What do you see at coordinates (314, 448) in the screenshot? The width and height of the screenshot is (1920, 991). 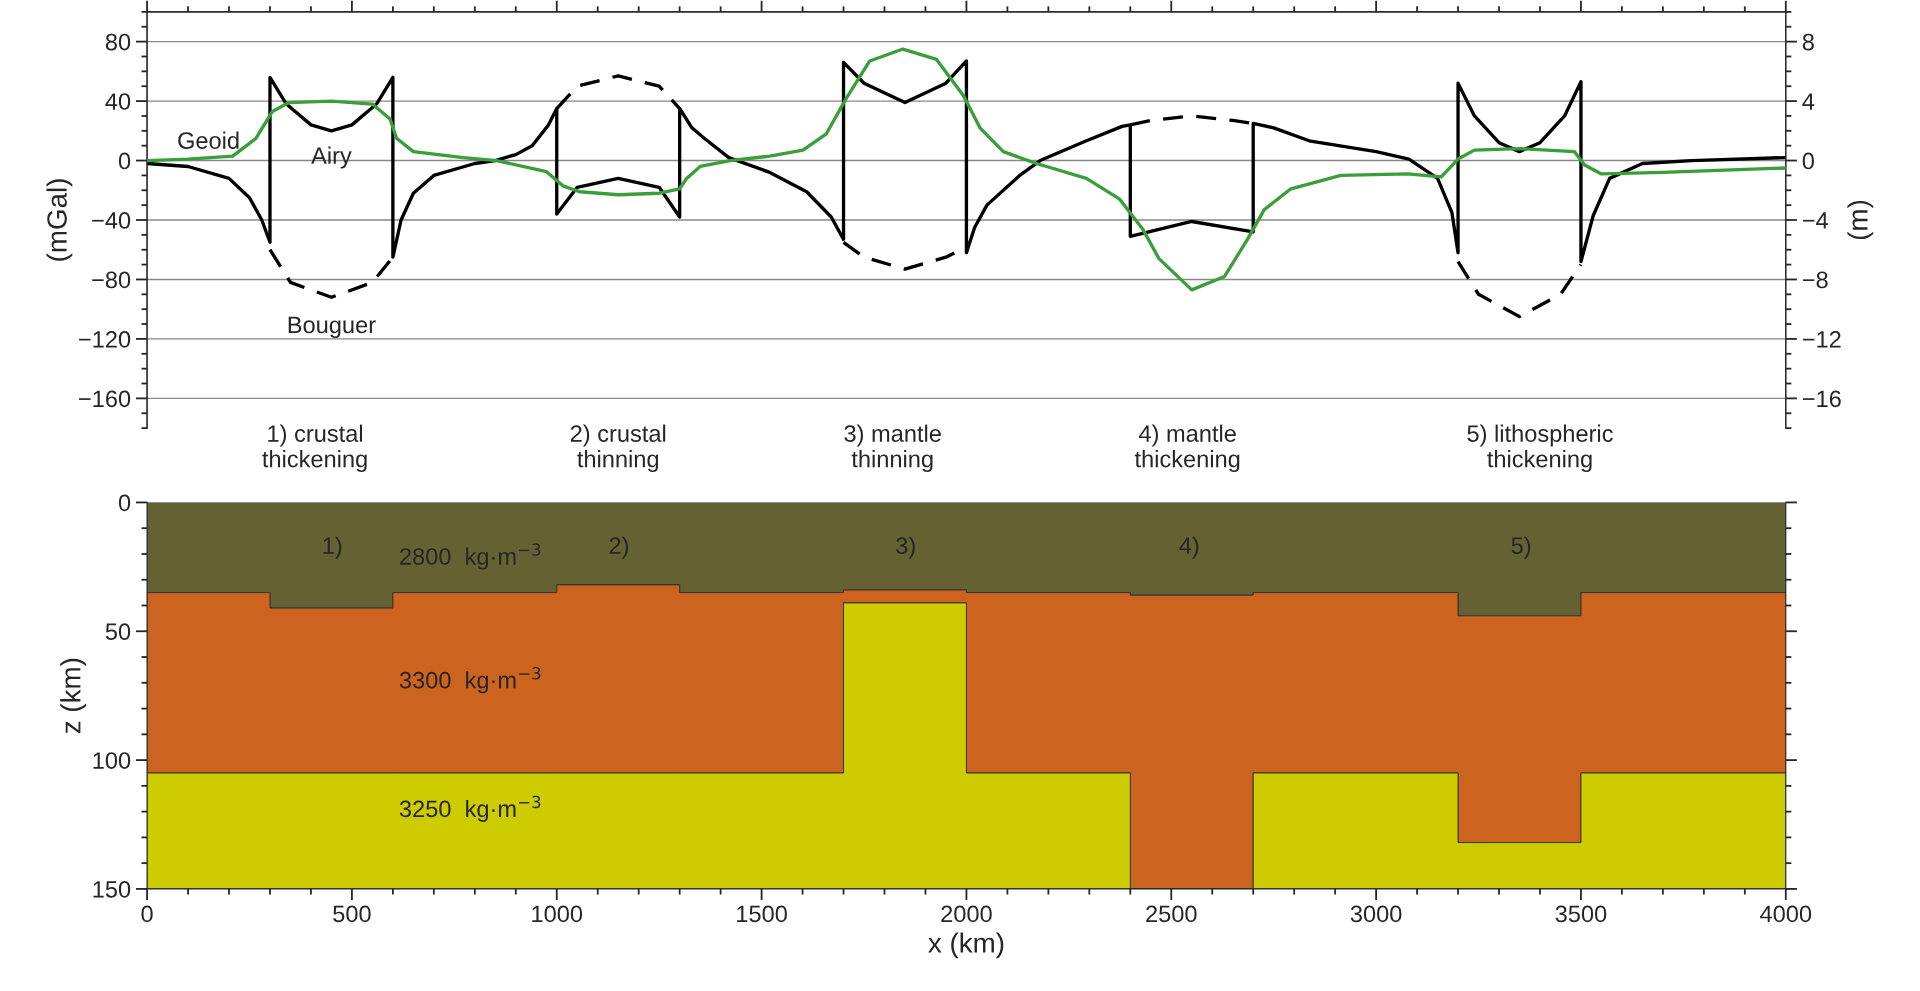 I see `annotation: 1) crustal thickening` at bounding box center [314, 448].